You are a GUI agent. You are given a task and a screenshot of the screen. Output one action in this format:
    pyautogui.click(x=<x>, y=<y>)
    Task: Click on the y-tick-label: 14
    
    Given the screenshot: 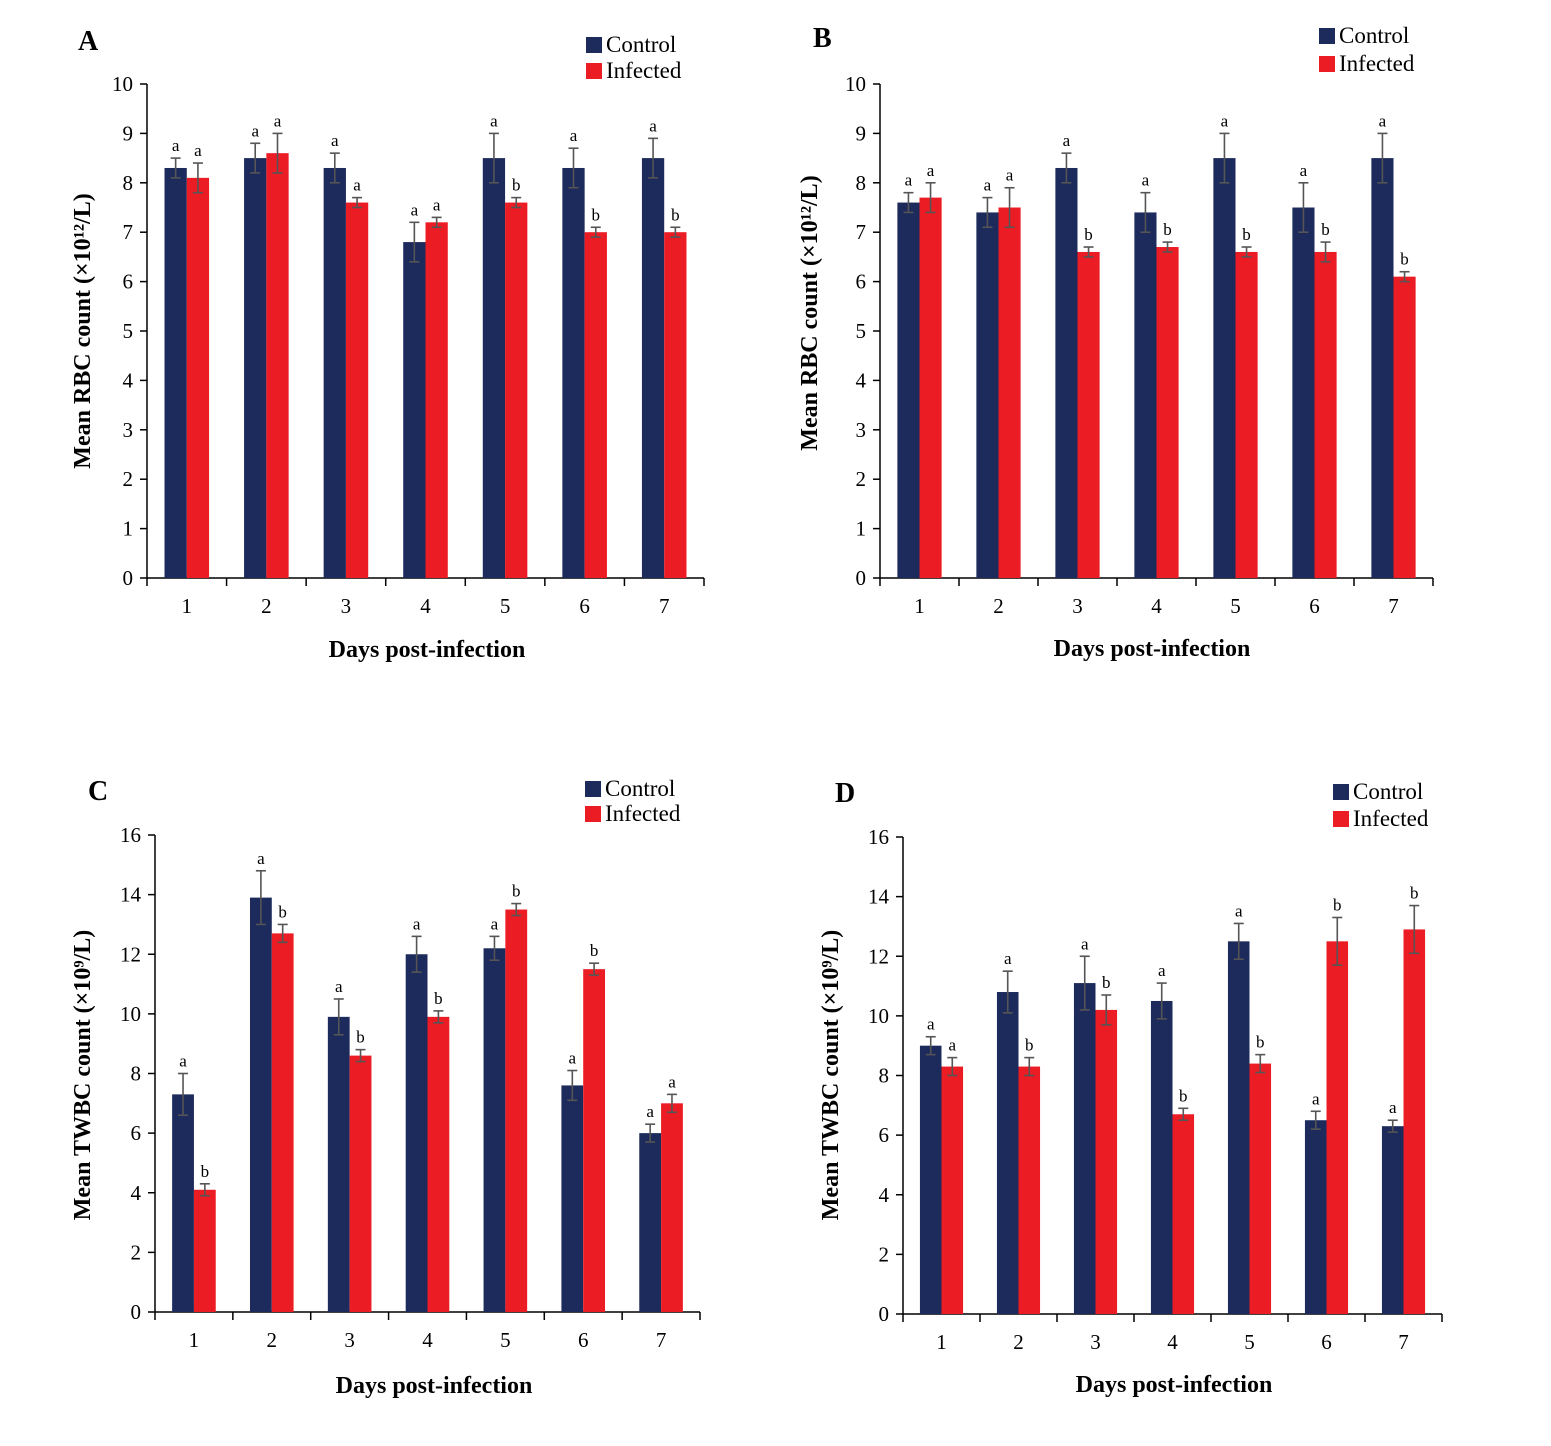 What is the action you would take?
    pyautogui.click(x=131, y=895)
    